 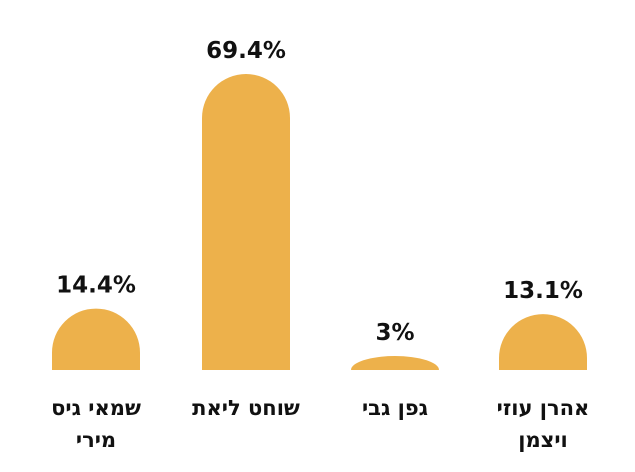 What do you see at coordinates (543, 408) in the screenshot?
I see `category-label-4-line-1: אהרן עוזי` at bounding box center [543, 408].